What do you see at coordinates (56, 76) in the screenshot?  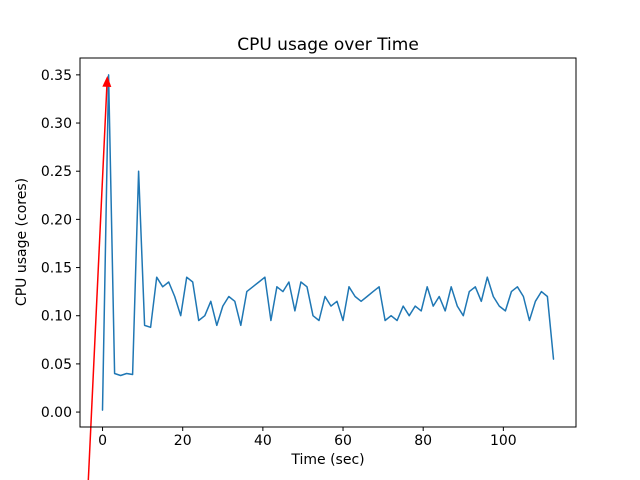 I see `y-tick-label: 0.35` at bounding box center [56, 76].